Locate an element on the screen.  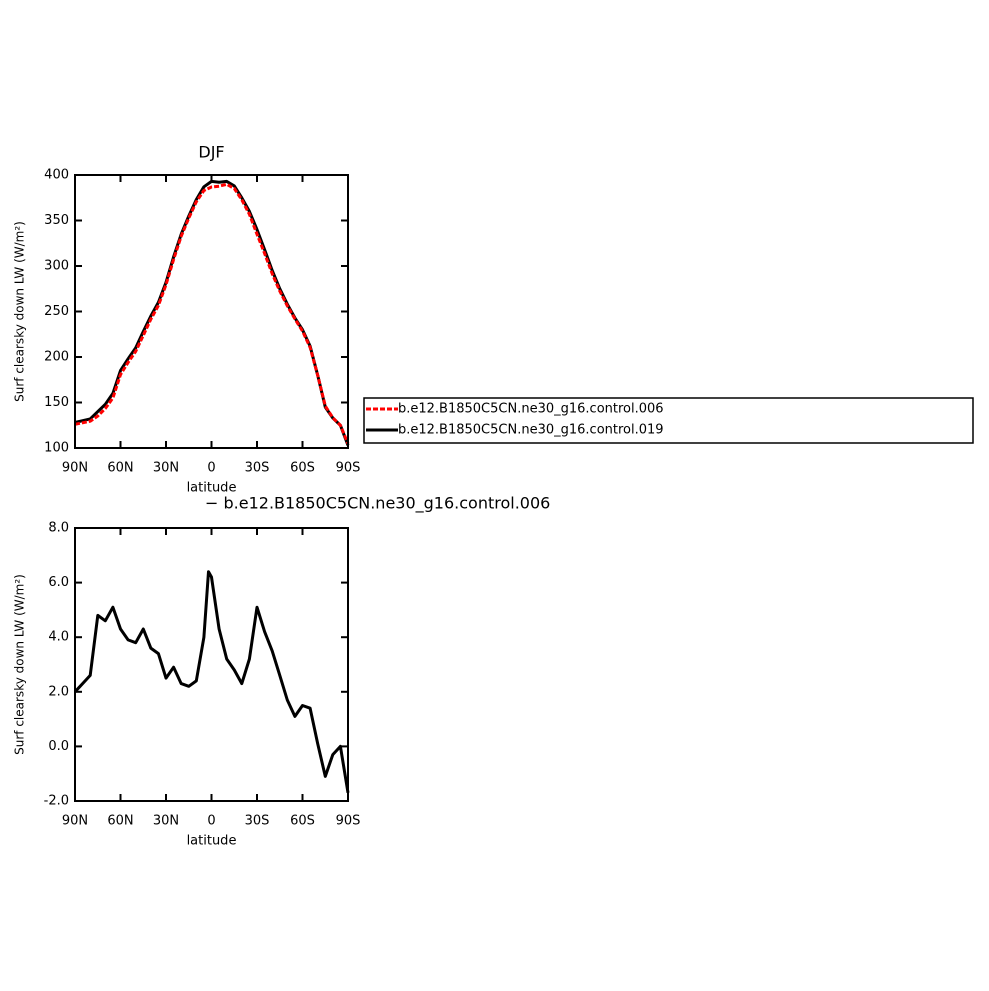
y-tick-label: 6.0 is located at coordinates (58, 582).